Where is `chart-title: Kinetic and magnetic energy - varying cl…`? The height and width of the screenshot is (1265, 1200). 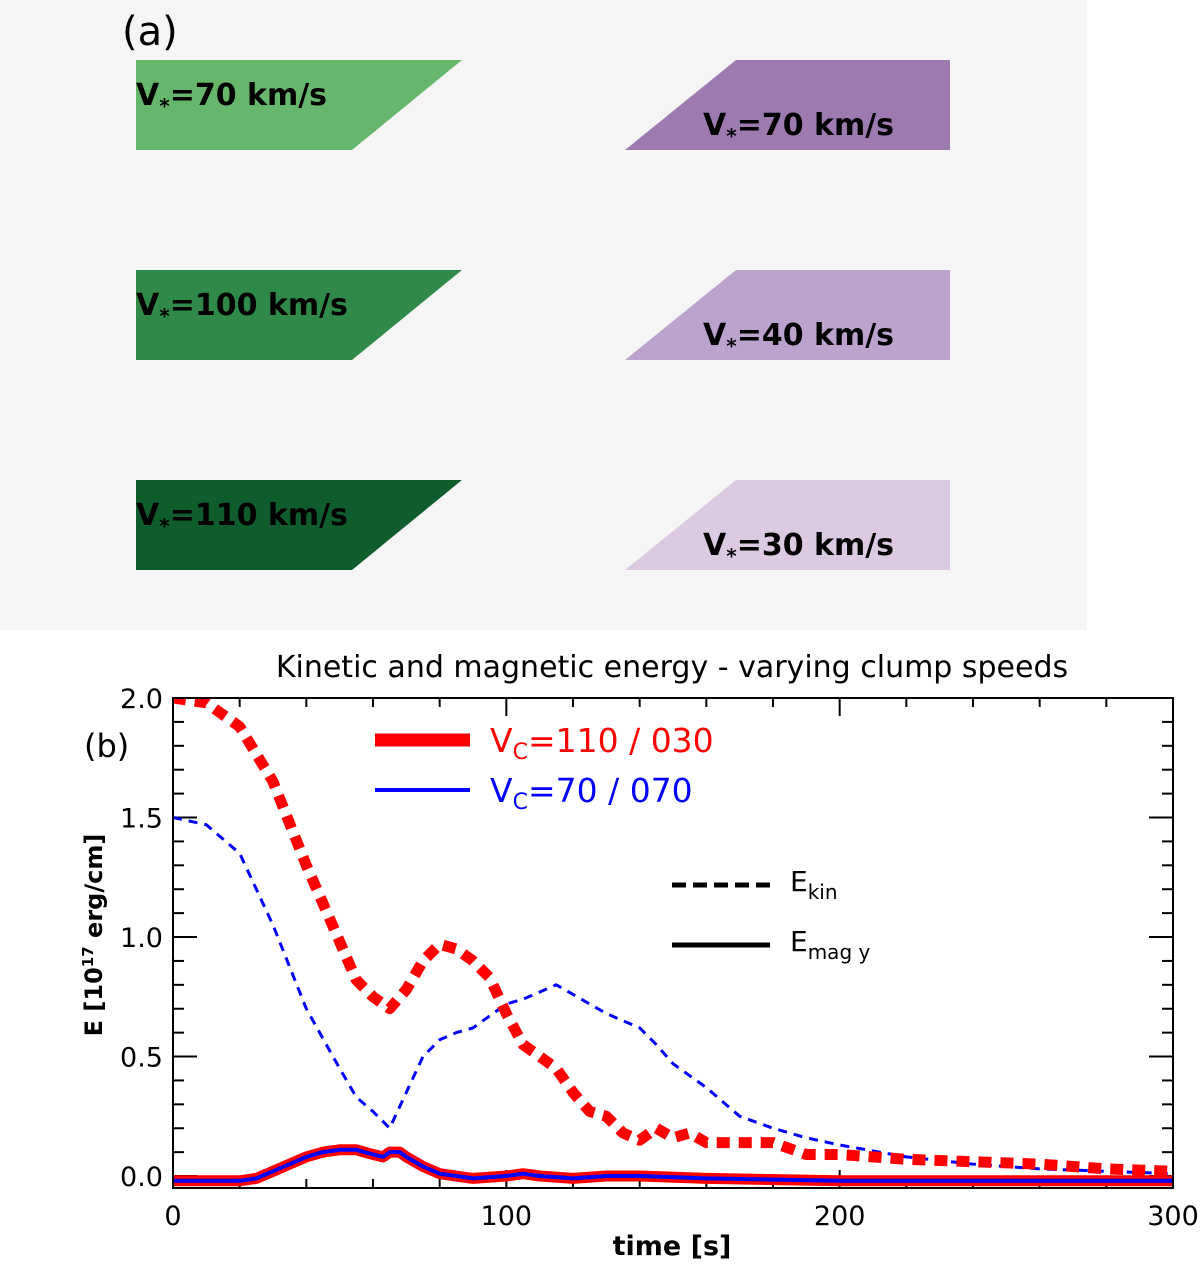
chart-title: Kinetic and magnetic energy - varying cl… is located at coordinates (672, 667).